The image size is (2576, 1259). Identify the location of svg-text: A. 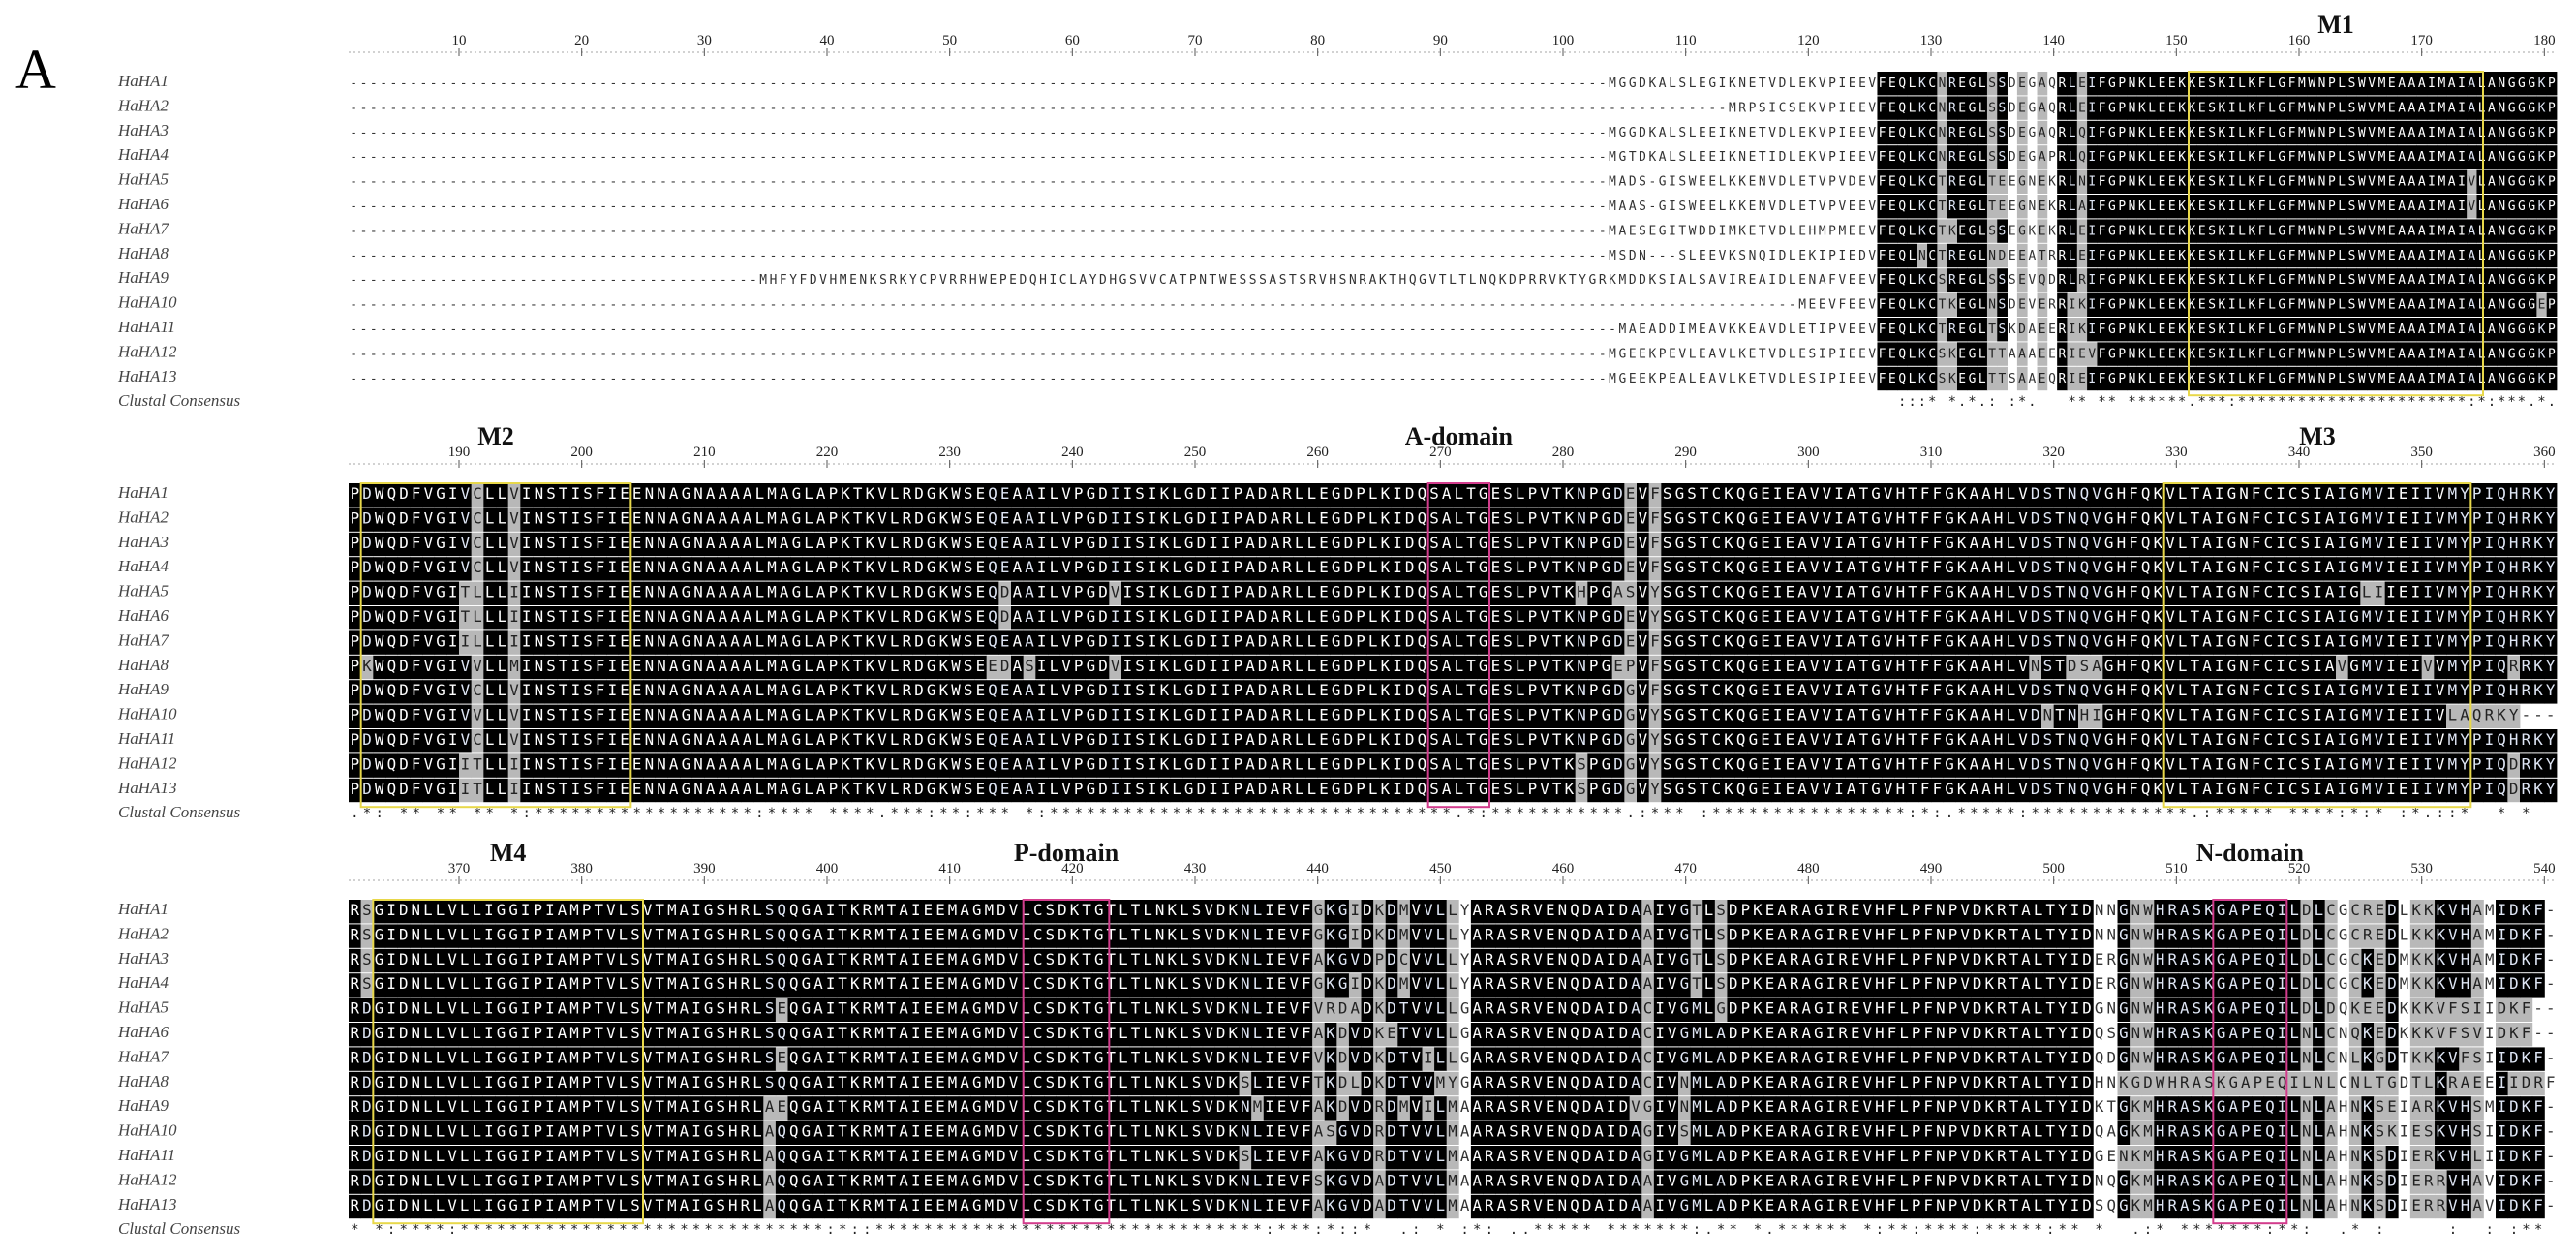
(1652, 329).